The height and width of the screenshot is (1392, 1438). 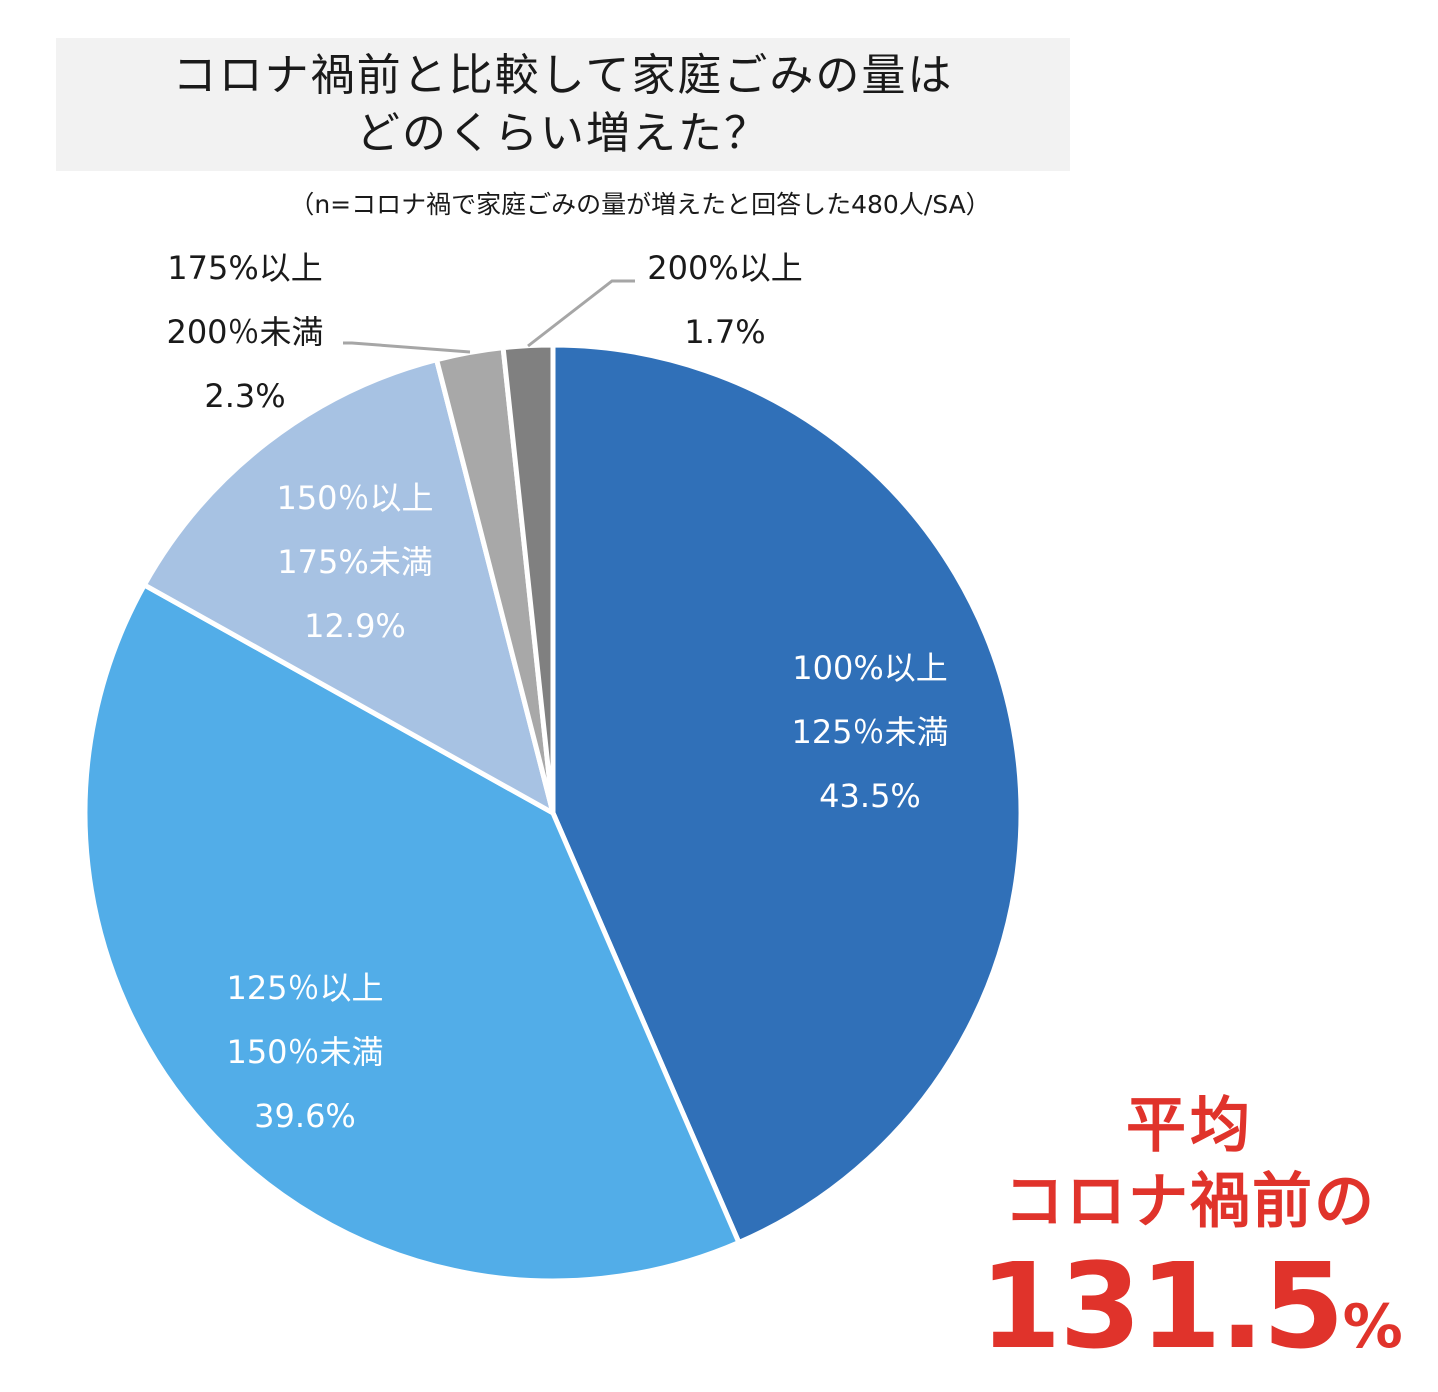 I want to click on slice-label-value: 43.5%, so click(x=870, y=796).